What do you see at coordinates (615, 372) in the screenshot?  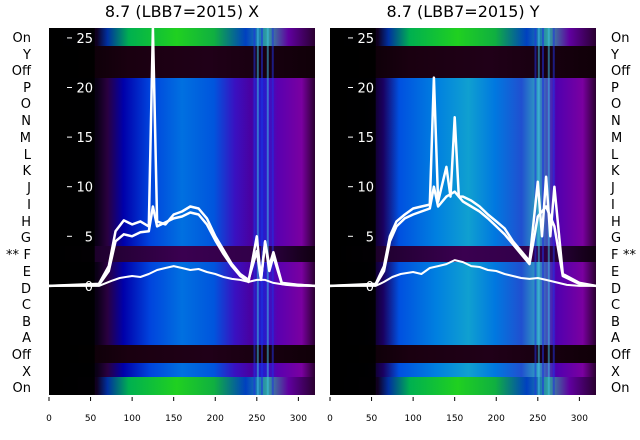 I see `row-label-right: X` at bounding box center [615, 372].